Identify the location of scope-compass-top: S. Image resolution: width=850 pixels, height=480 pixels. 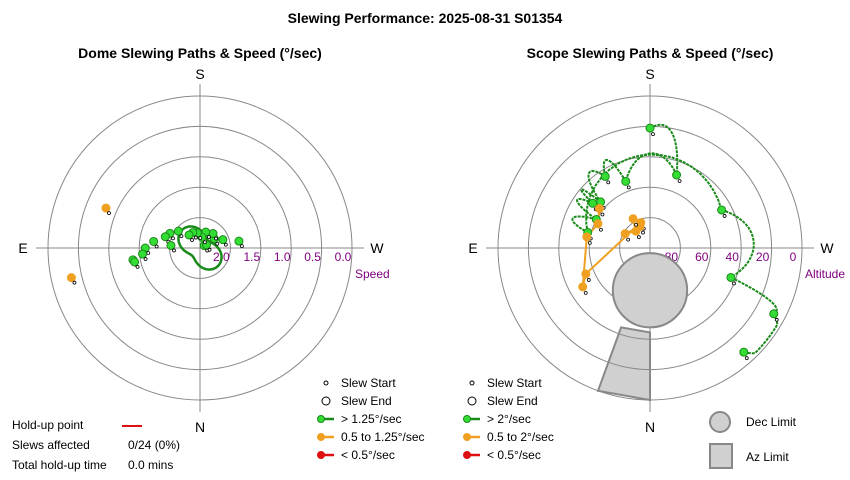
(649, 74).